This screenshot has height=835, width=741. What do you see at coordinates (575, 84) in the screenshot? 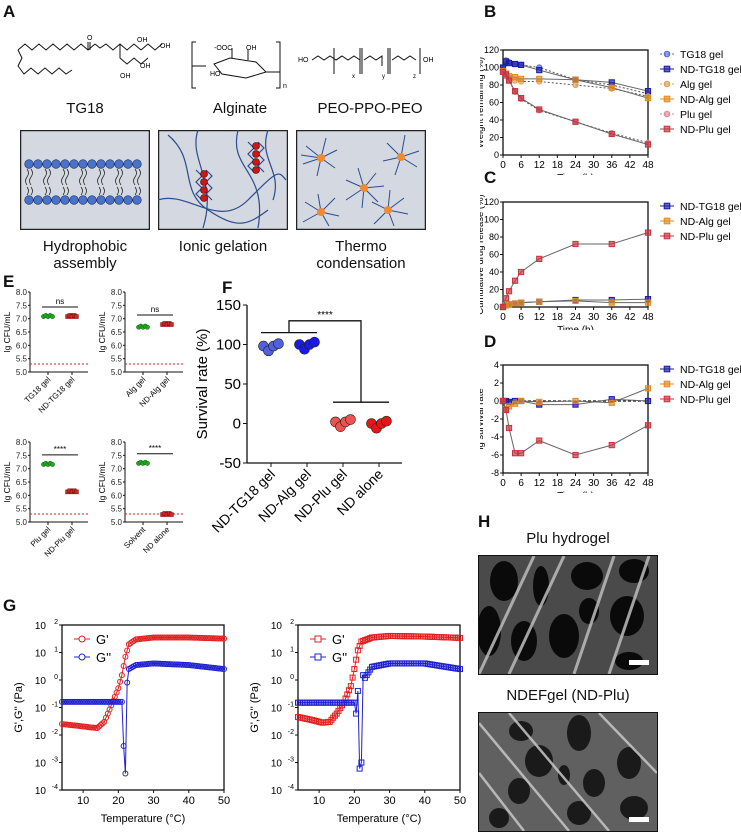
I see `series-alg-gel` at bounding box center [575, 84].